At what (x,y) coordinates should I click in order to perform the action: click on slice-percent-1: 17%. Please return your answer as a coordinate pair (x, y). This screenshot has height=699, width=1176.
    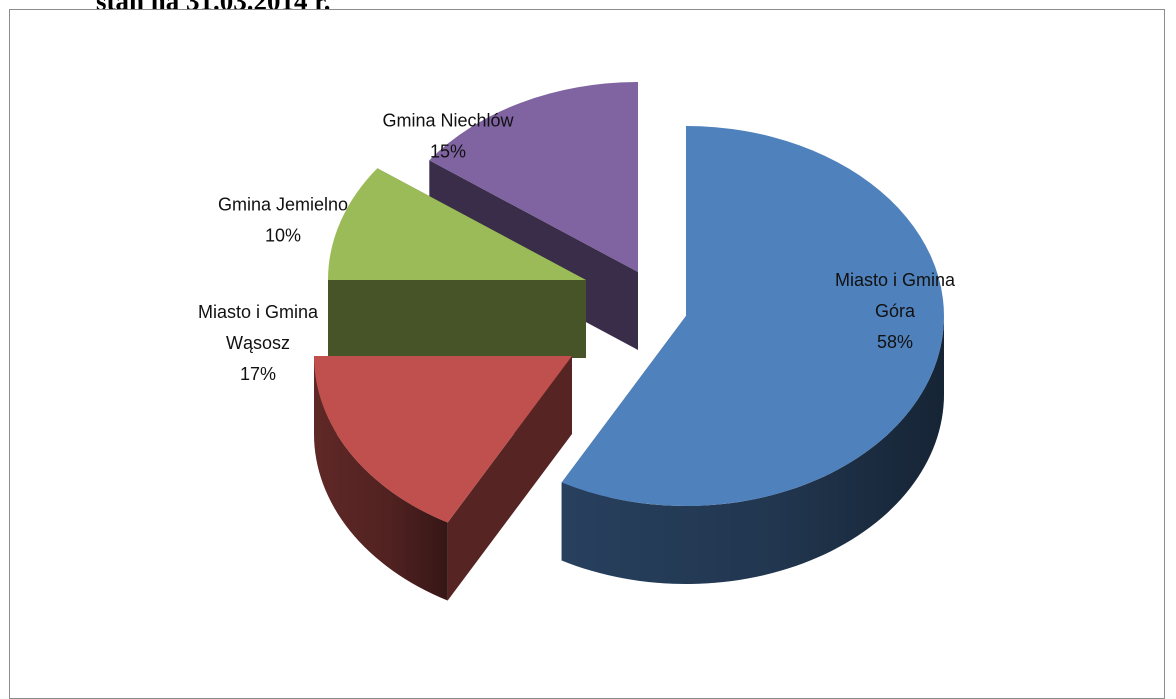
    Looking at the image, I should click on (258, 374).